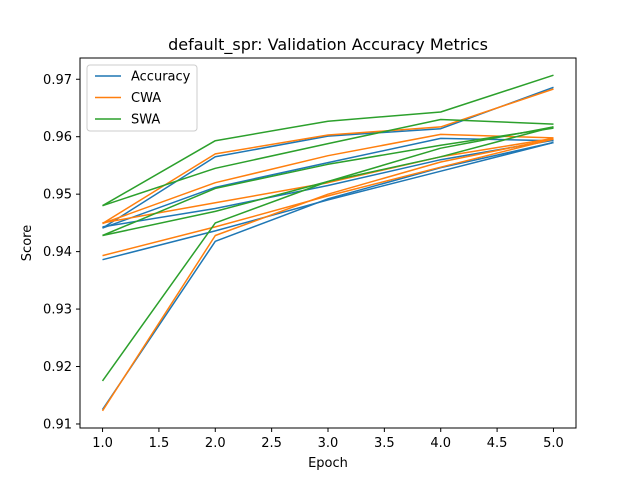 This screenshot has height=480, width=640. Describe the element at coordinates (161, 77) in the screenshot. I see `legend-label-accuracy: Accuracy` at that location.